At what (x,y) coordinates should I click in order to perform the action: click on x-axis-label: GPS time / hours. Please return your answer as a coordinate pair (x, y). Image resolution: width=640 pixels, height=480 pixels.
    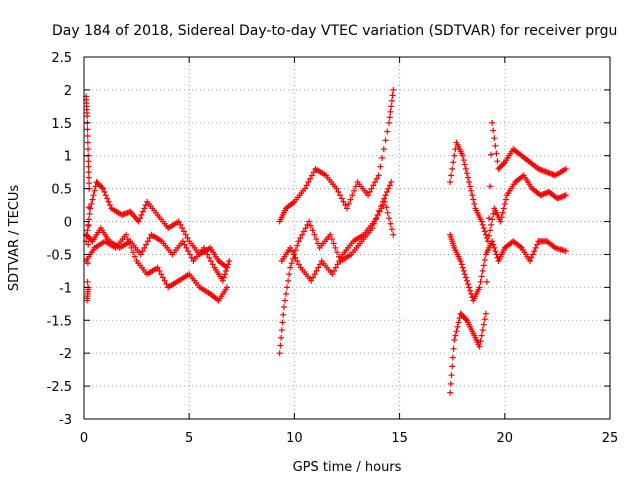
    Looking at the image, I should click on (347, 467).